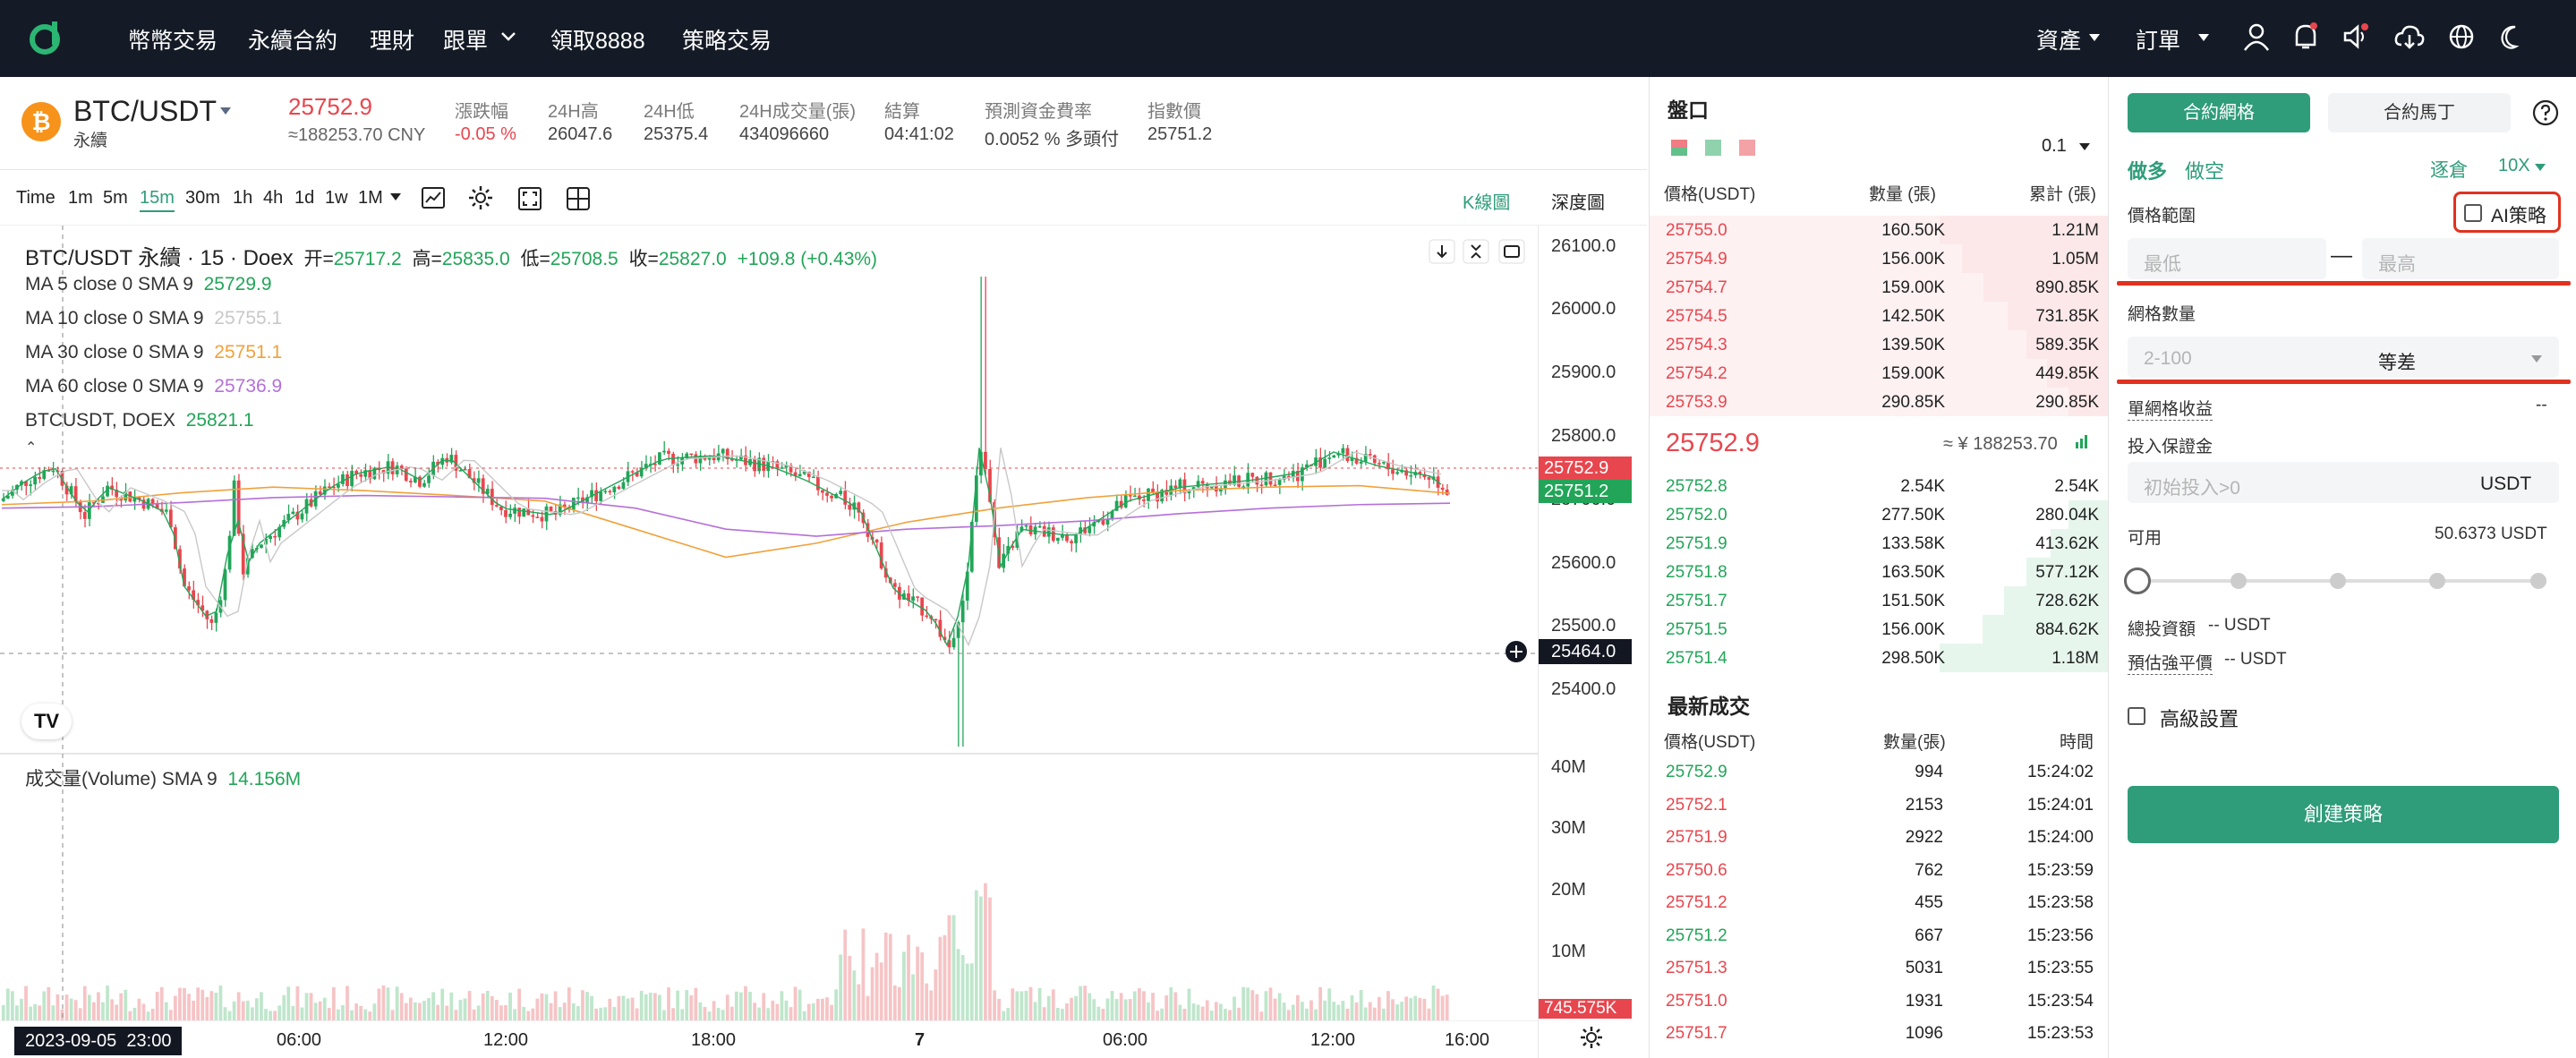 This screenshot has width=2576, height=1058. What do you see at coordinates (676, 134) in the screenshot?
I see `stat-value: 25375.4` at bounding box center [676, 134].